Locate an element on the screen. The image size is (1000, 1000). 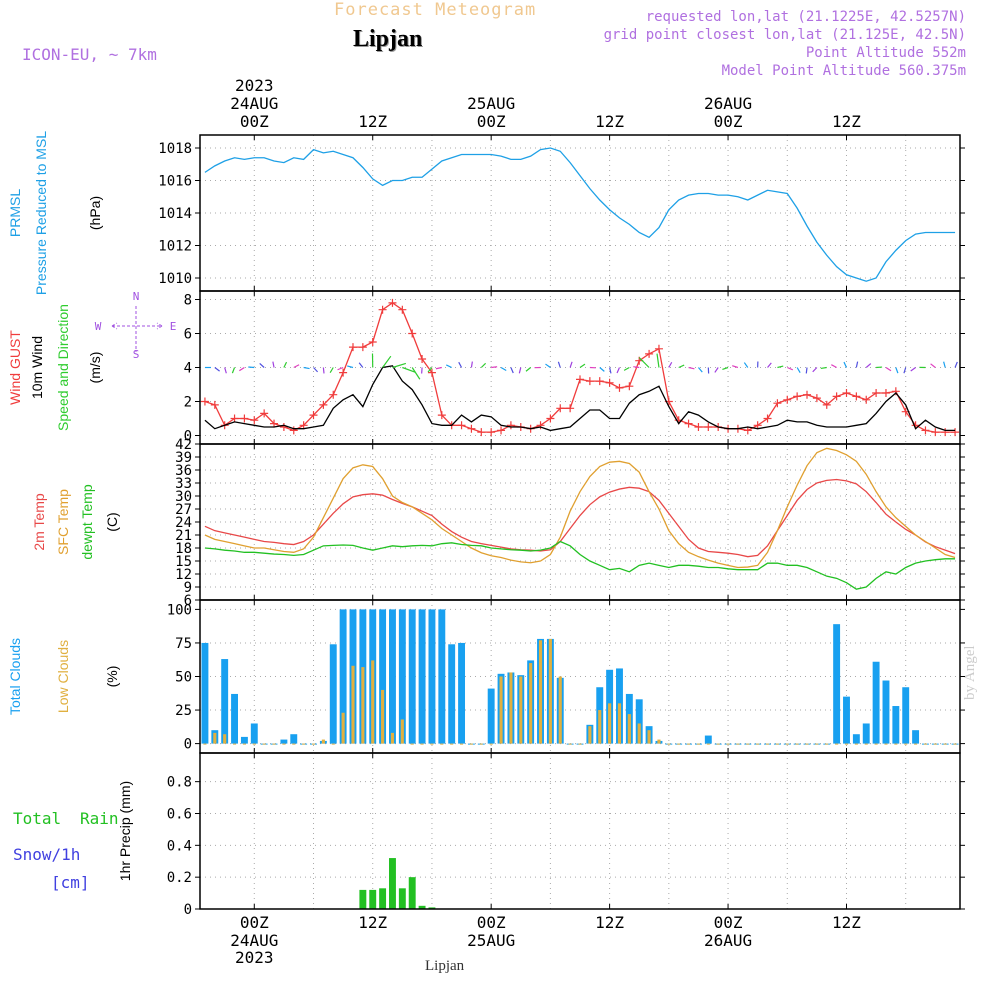
y-tick-label: 50 is located at coordinates (183, 678).